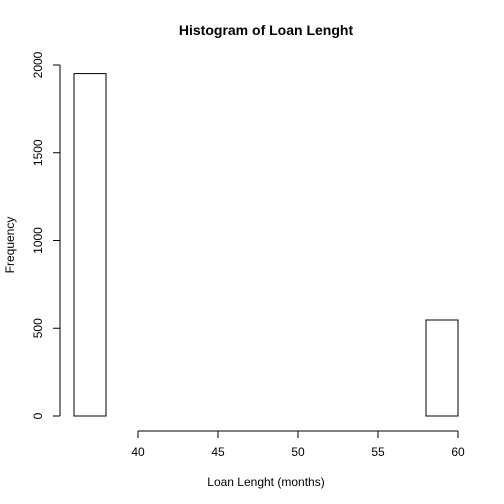 The width and height of the screenshot is (504, 504). Describe the element at coordinates (138, 452) in the screenshot. I see `x-tick-label-40: 40` at that location.